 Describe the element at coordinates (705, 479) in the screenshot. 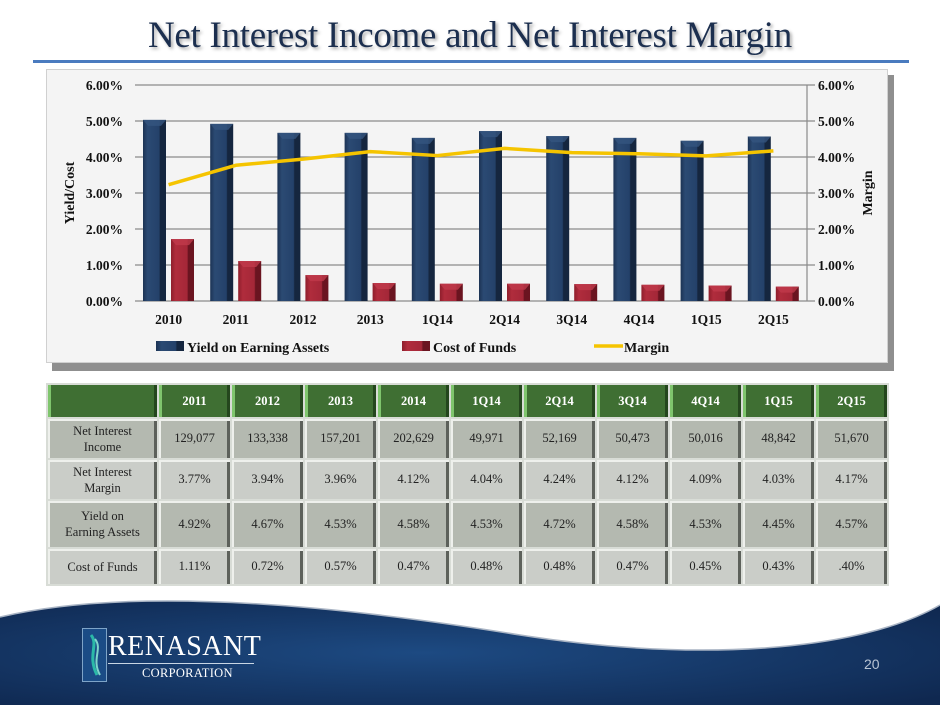

I see `table-cell: 4.09%` at that location.